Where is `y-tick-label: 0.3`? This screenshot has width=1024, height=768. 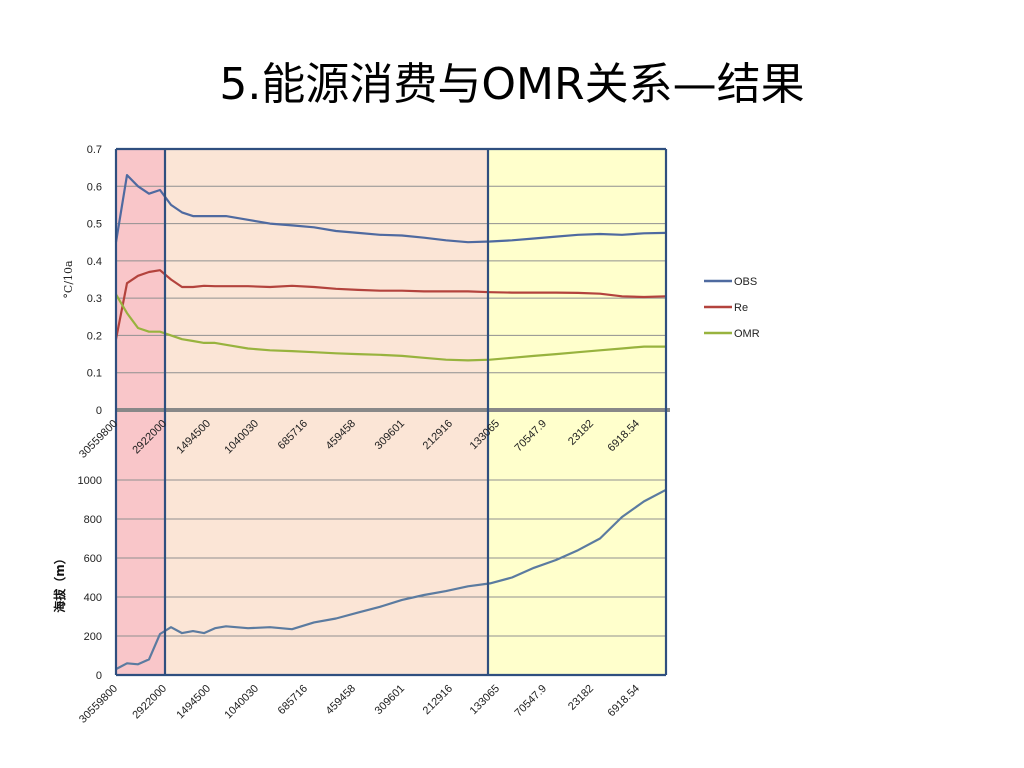
y-tick-label: 0.3 is located at coordinates (94, 299).